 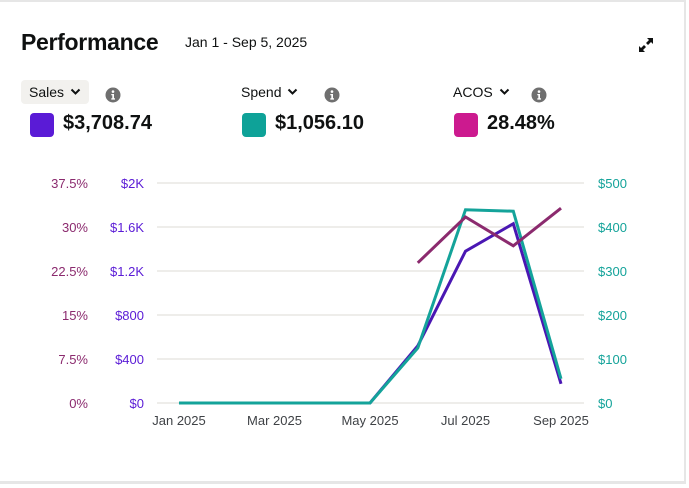 What do you see at coordinates (132, 183) in the screenshot?
I see `sales-axis-tick: $2K` at bounding box center [132, 183].